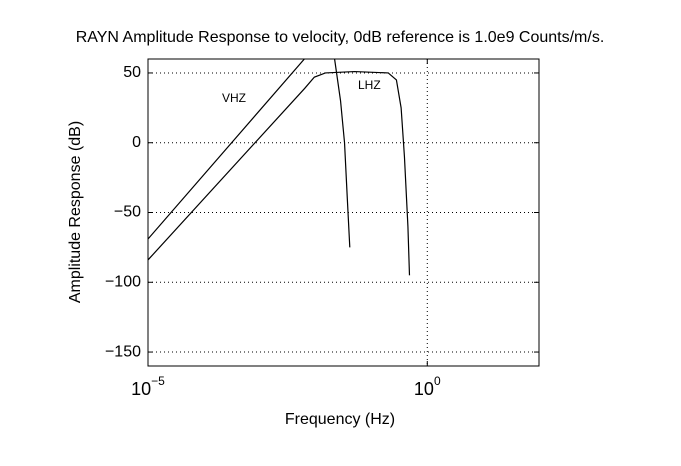  What do you see at coordinates (249, 153) in the screenshot?
I see `line-series` at bounding box center [249, 153].